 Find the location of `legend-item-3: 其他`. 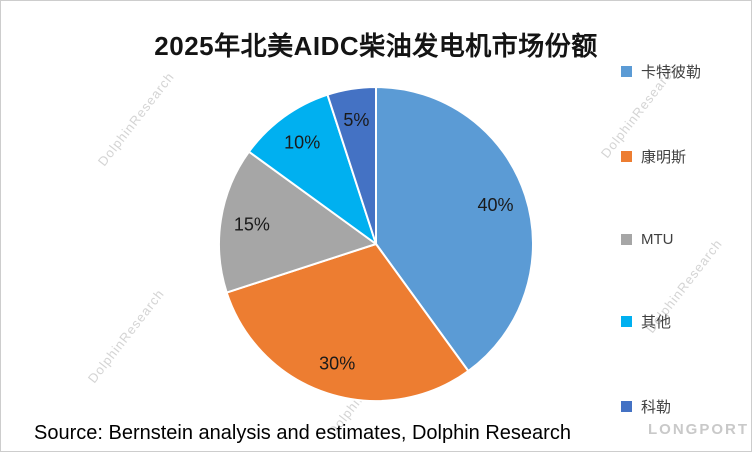

legend-item-3: 其他 is located at coordinates (661, 321).